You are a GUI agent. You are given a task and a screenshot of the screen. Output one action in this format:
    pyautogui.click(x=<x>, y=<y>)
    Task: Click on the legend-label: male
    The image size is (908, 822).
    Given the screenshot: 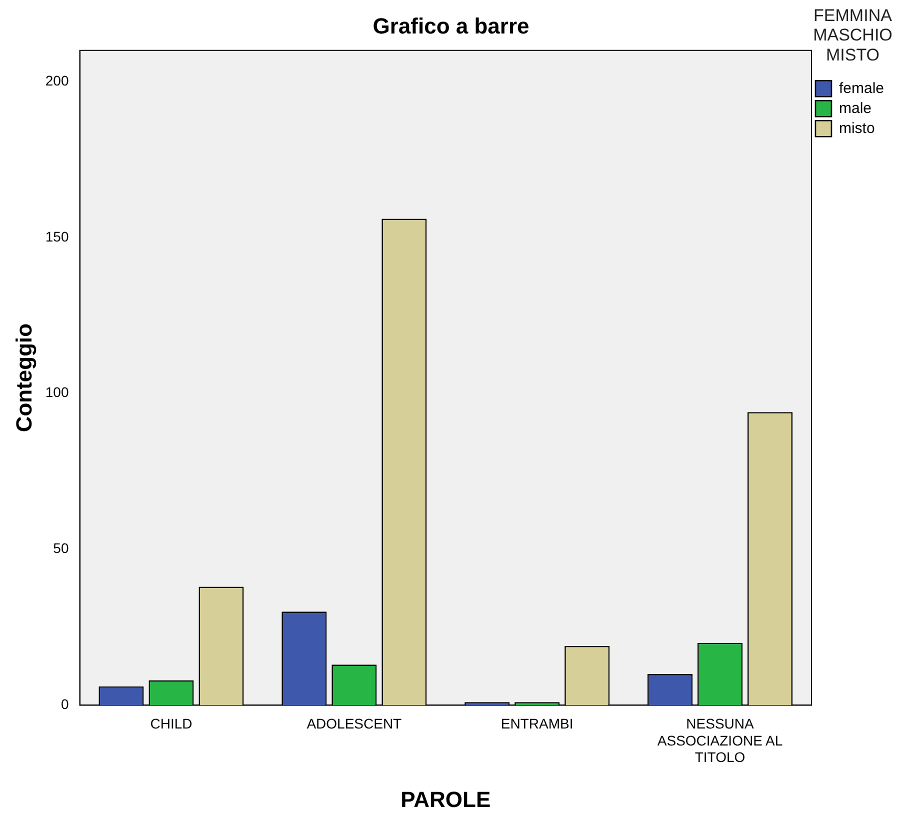 What is the action you would take?
    pyautogui.click(x=855, y=108)
    